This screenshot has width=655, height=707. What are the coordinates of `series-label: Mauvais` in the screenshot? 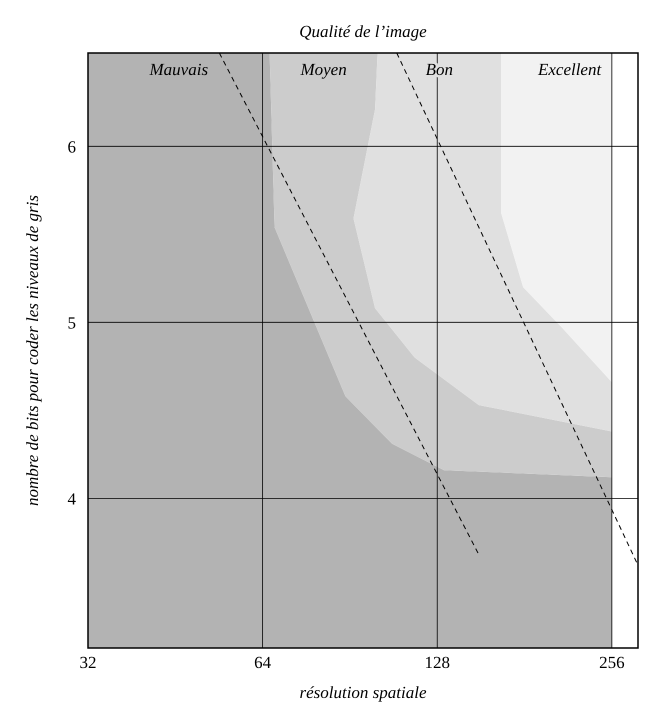 It's located at (178, 69).